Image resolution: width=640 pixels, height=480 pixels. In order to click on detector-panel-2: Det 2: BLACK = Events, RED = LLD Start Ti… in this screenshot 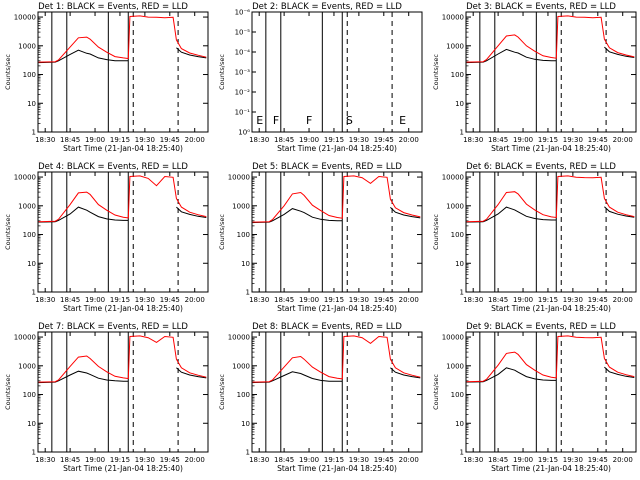, I will do `click(320, 77)`.